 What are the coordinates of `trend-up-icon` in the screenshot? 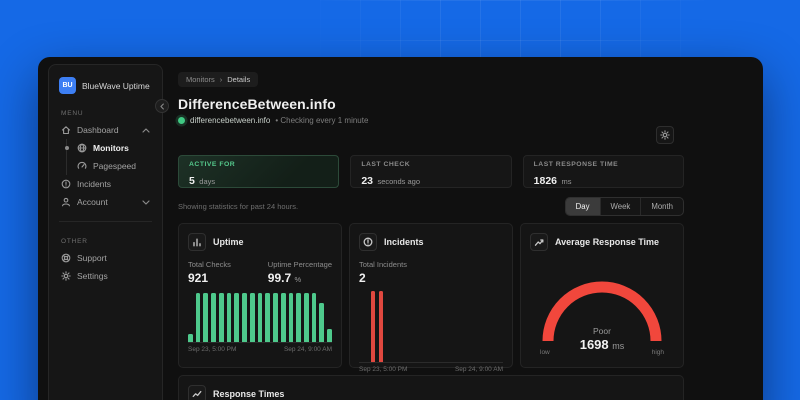 It's located at (539, 242).